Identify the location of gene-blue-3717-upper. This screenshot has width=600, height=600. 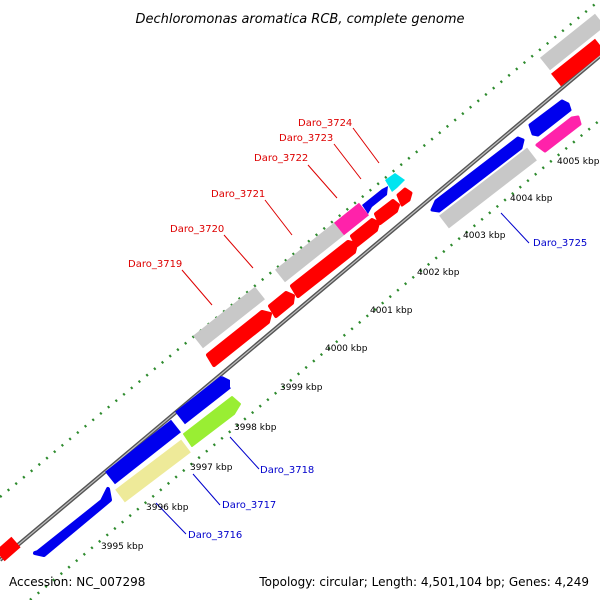
(143, 452).